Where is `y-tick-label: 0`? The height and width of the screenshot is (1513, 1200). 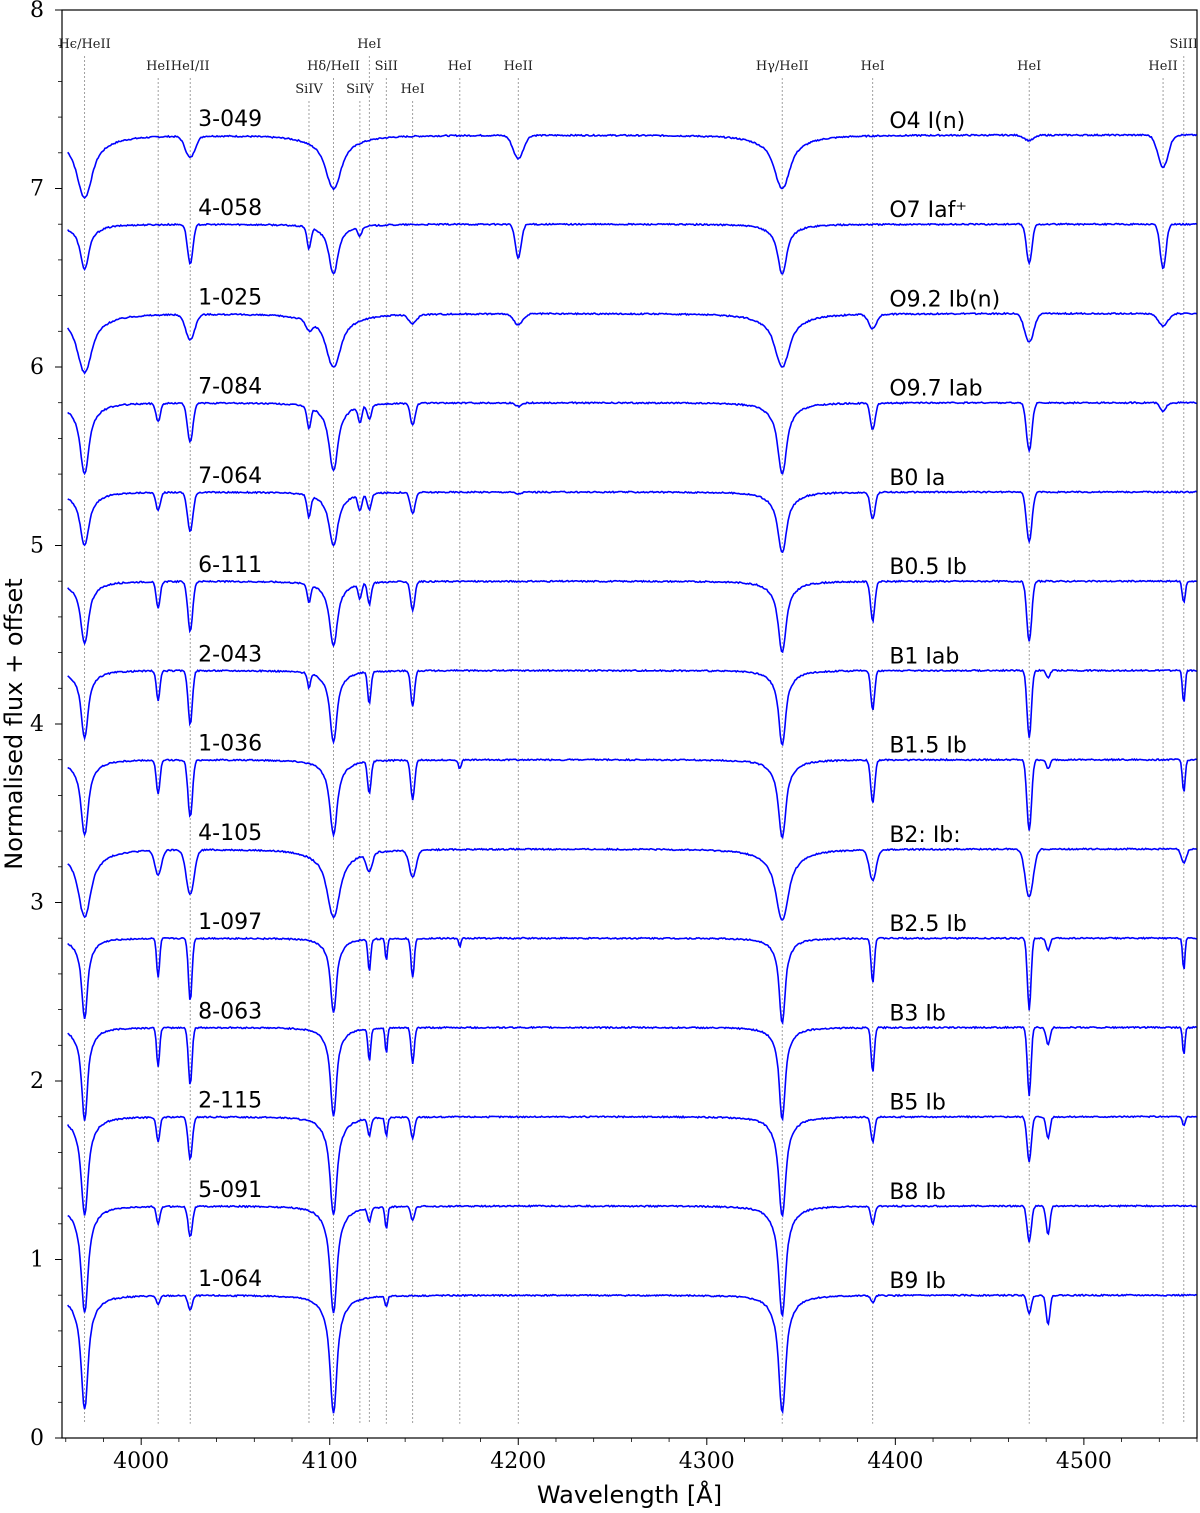
y-tick-label: 0 is located at coordinates (37, 1438).